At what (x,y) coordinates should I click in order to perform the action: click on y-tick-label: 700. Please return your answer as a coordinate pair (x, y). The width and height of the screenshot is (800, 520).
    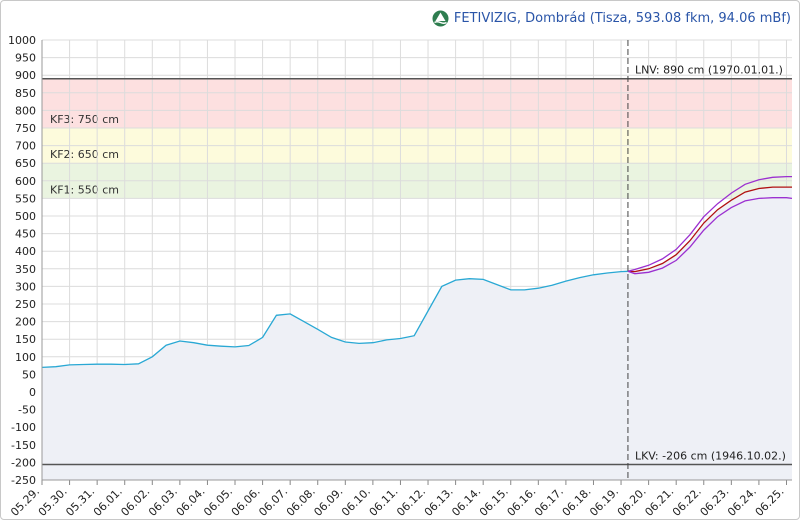
    Looking at the image, I should click on (25, 146).